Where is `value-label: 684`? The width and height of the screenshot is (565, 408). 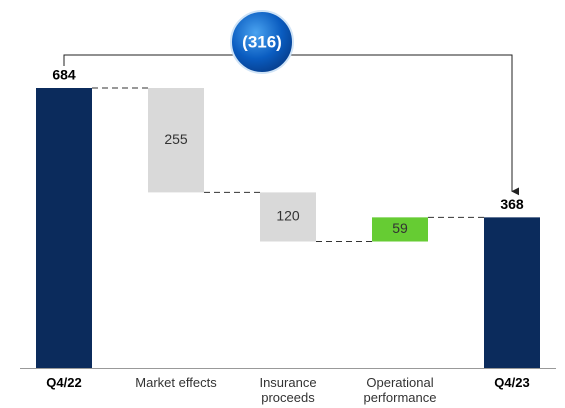
value-label: 684 is located at coordinates (64, 75).